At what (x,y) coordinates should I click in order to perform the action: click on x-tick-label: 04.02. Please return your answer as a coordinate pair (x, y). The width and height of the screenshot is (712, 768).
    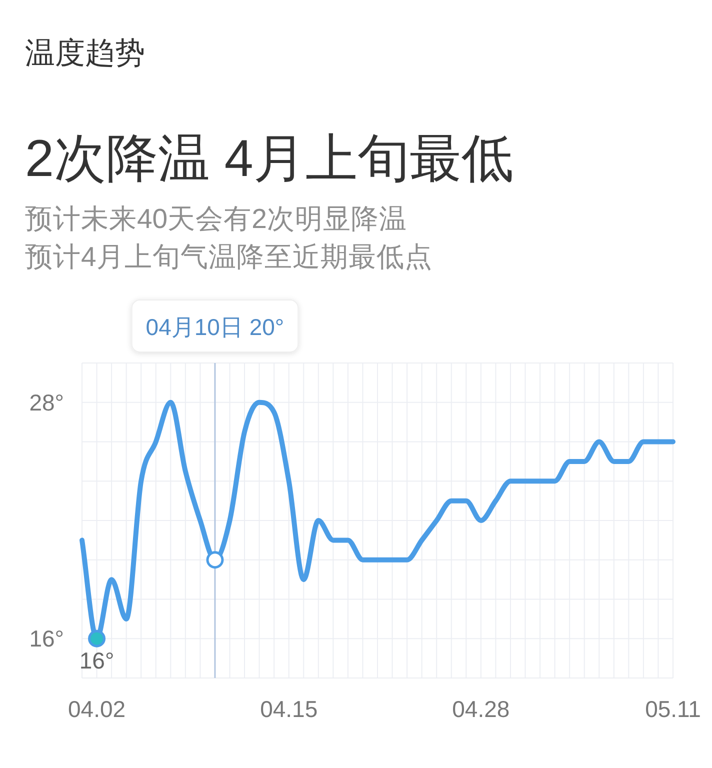
    Looking at the image, I should click on (97, 709).